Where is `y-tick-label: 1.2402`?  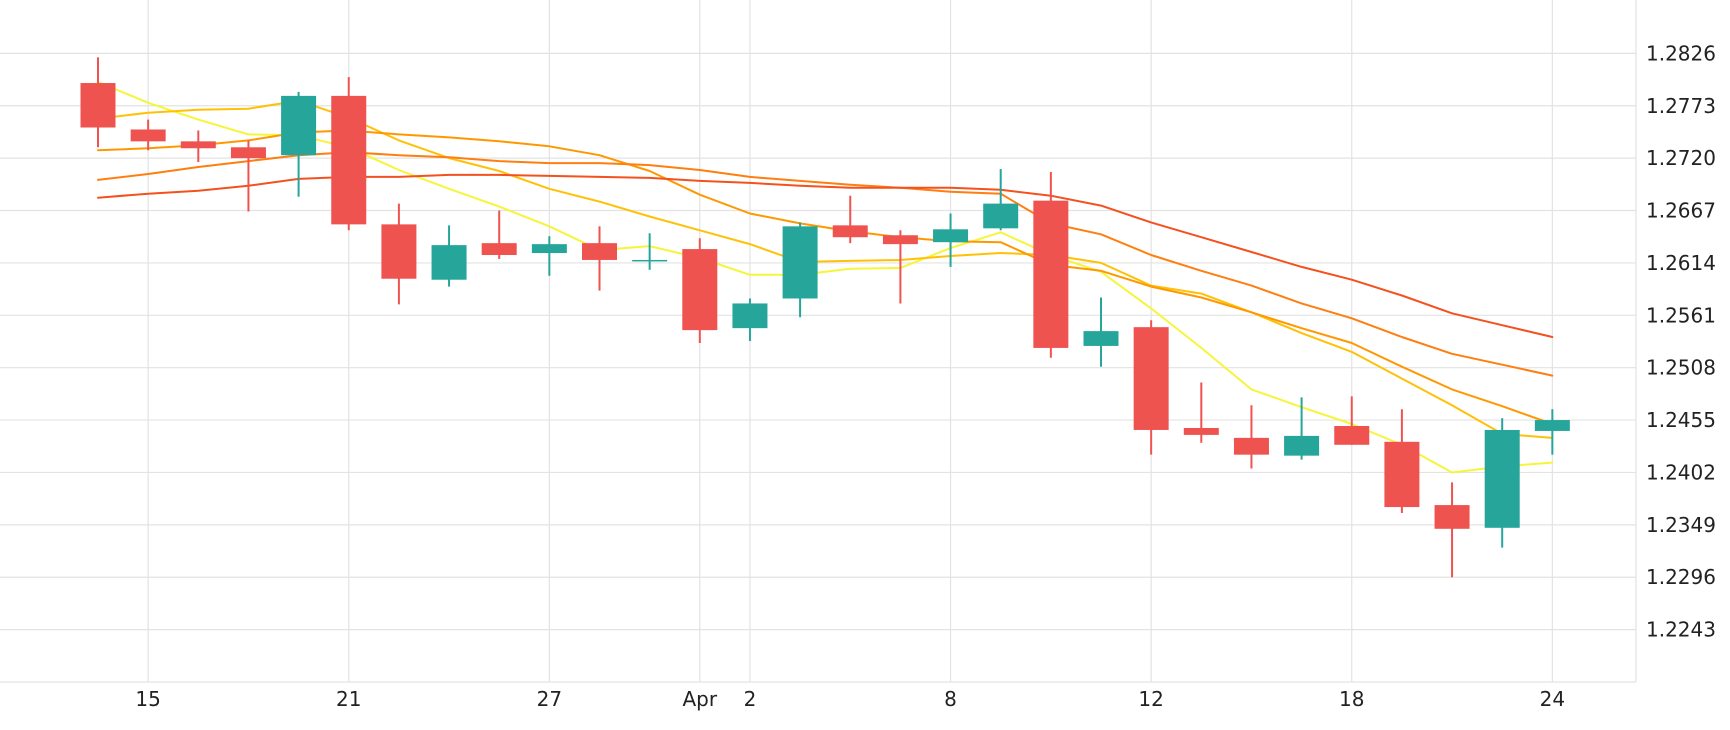
y-tick-label: 1.2402 is located at coordinates (1681, 472).